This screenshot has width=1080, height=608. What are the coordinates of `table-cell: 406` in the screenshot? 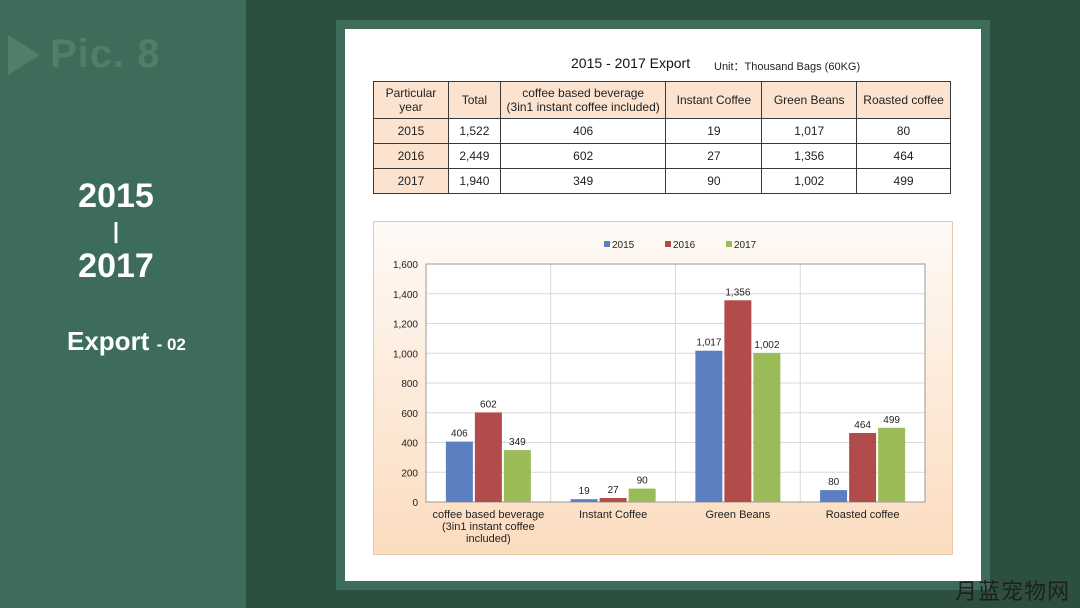 It's located at (583, 131).